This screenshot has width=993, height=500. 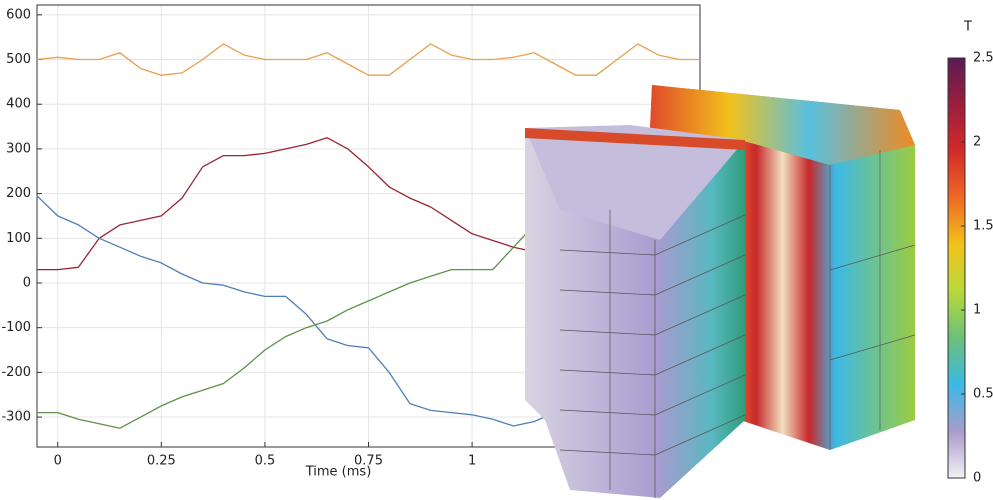 What do you see at coordinates (368, 461) in the screenshot?
I see `x-tick-label: 0.75` at bounding box center [368, 461].